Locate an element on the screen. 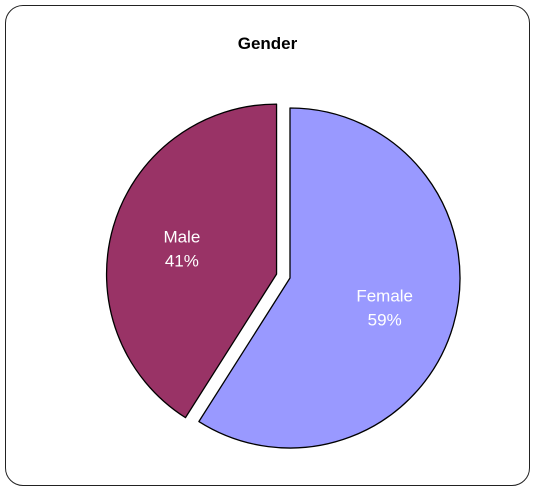 This screenshot has height=491, width=535. slice-value-male: 41% is located at coordinates (182, 261).